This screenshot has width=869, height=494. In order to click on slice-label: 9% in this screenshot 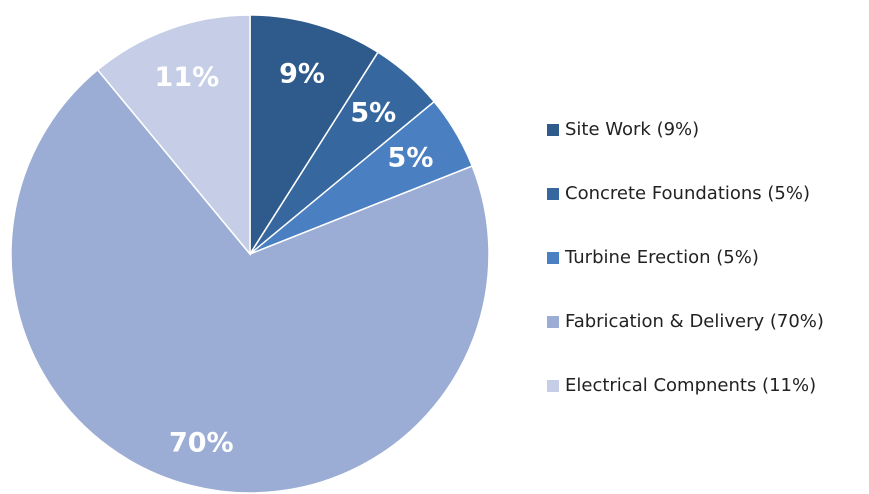, I will do `click(302, 73)`.